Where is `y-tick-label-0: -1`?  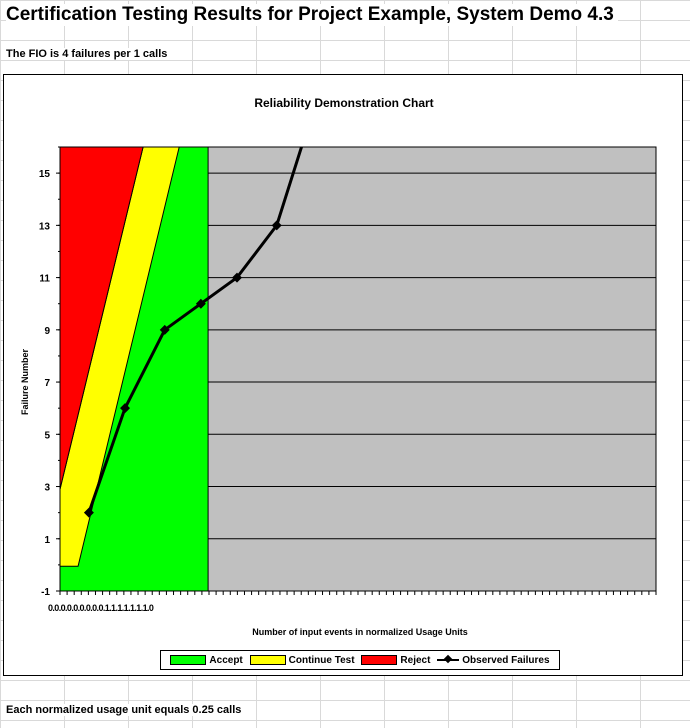 y-tick-label-0: -1 is located at coordinates (45, 592).